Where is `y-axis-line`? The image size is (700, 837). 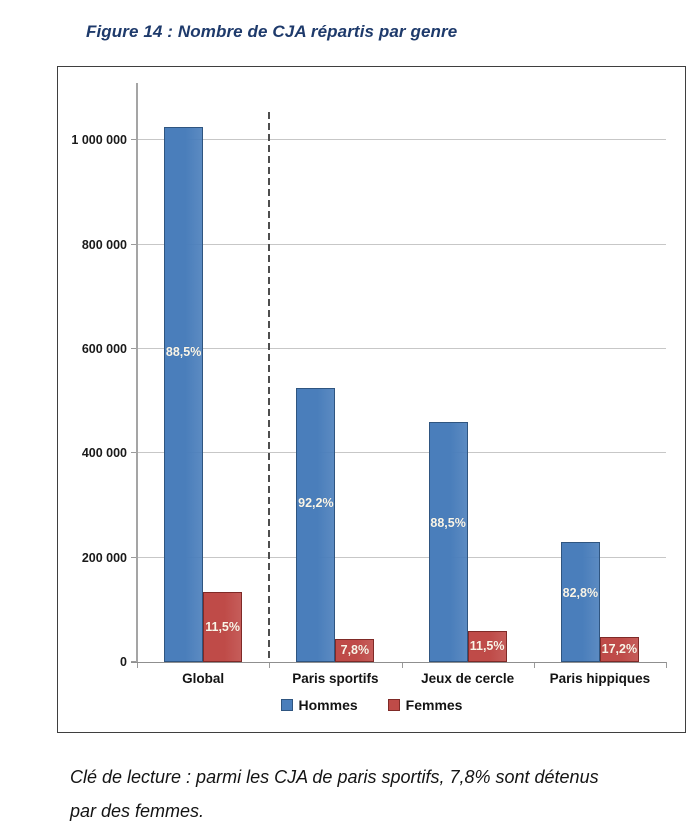 y-axis-line is located at coordinates (137, 372).